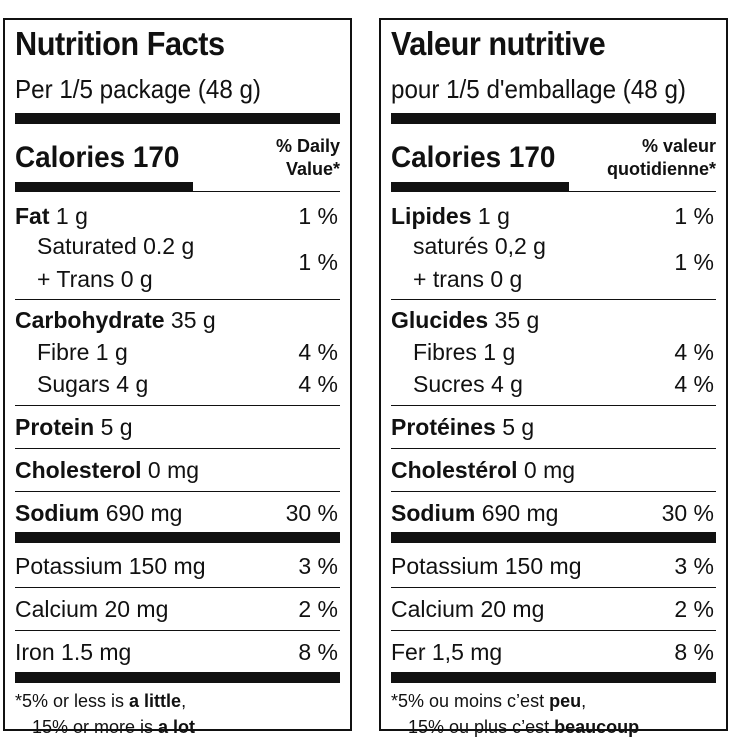 Image resolution: width=750 pixels, height=750 pixels. I want to click on panel-title: Valeur nutritive, so click(498, 43).